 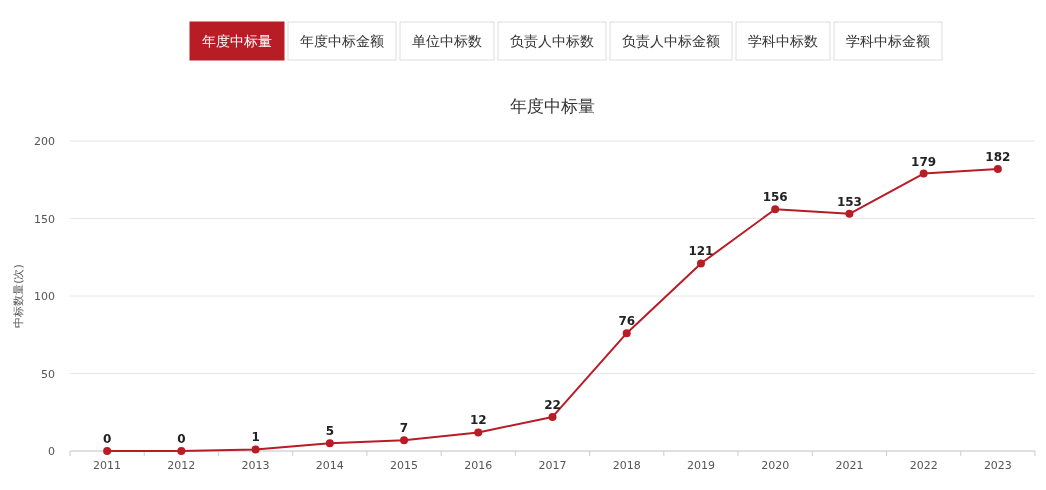 I want to click on y-tick-label: 50, so click(x=48, y=374).